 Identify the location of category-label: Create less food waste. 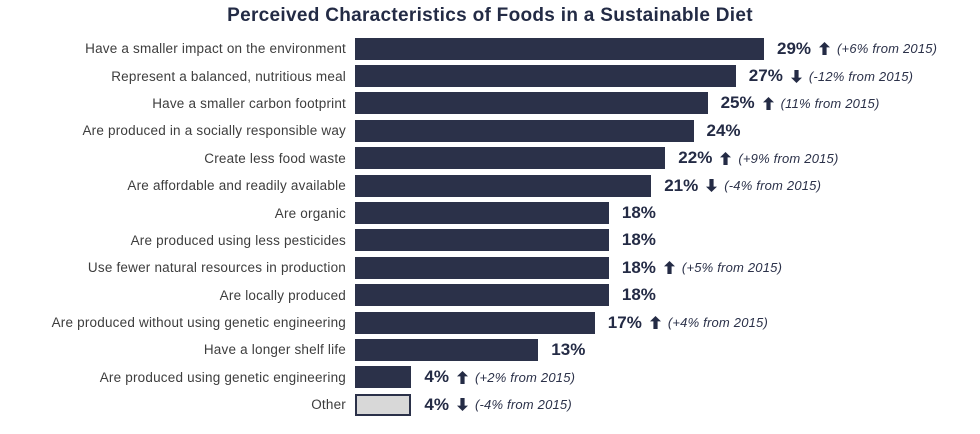
(275, 158).